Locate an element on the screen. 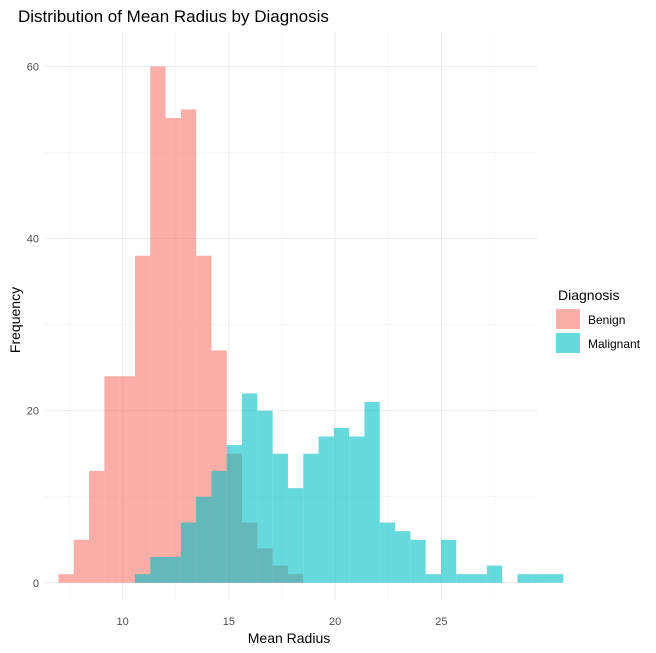  legend: Diagnosis Benign Malignant is located at coordinates (598, 320).